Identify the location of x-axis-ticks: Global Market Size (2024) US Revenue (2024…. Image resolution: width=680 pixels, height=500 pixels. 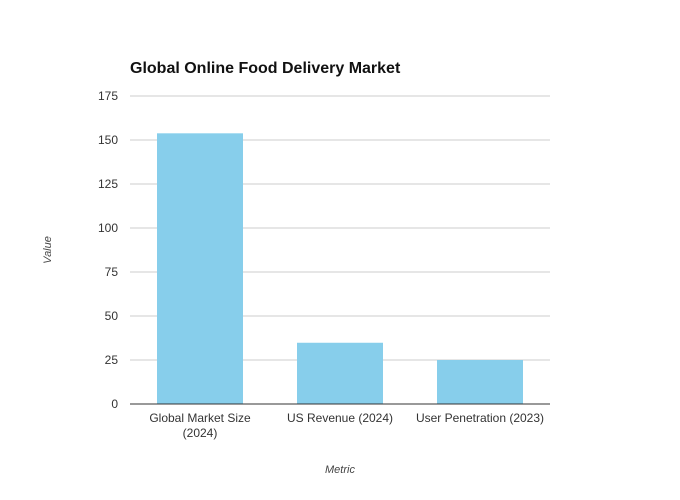
(346, 425).